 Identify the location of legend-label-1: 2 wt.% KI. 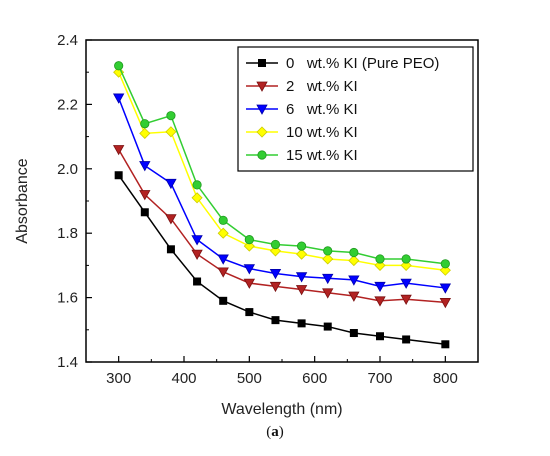
(322, 86).